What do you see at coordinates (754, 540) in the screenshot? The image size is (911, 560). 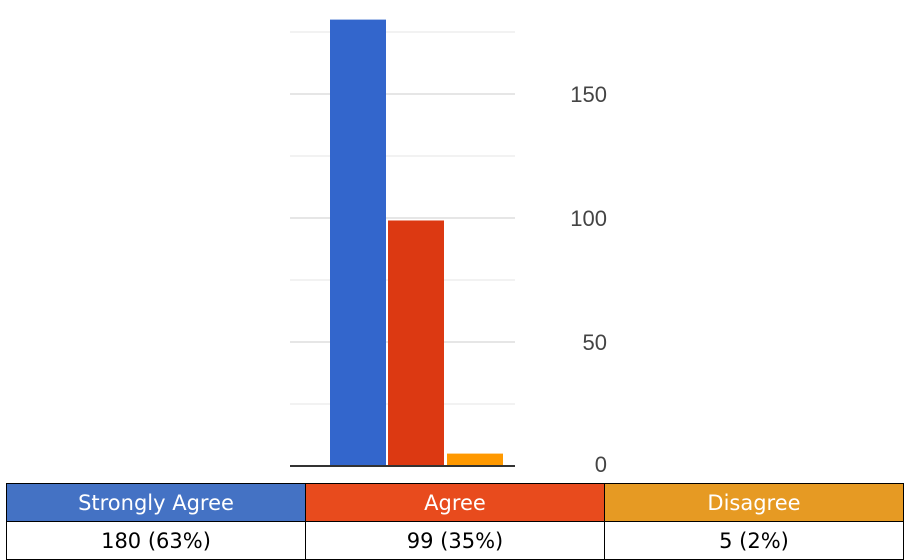 I see `value-cell-disagree: 5 (2%)` at bounding box center [754, 540].